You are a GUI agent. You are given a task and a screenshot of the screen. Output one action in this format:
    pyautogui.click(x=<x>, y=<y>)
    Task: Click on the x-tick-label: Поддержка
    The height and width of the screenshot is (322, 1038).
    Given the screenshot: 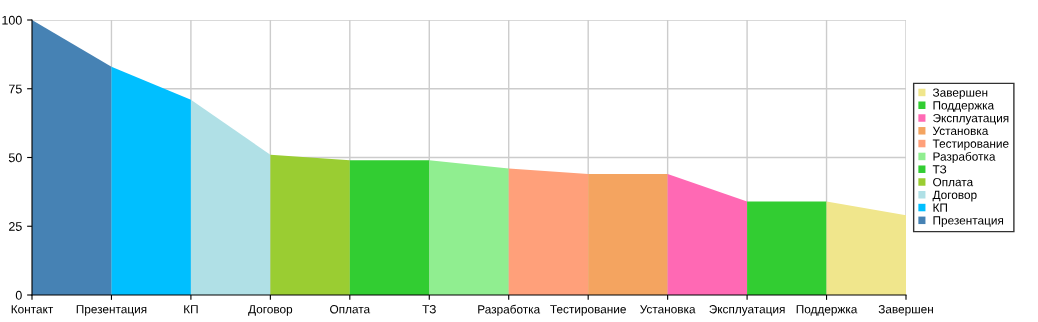 What is the action you would take?
    pyautogui.click(x=827, y=310)
    